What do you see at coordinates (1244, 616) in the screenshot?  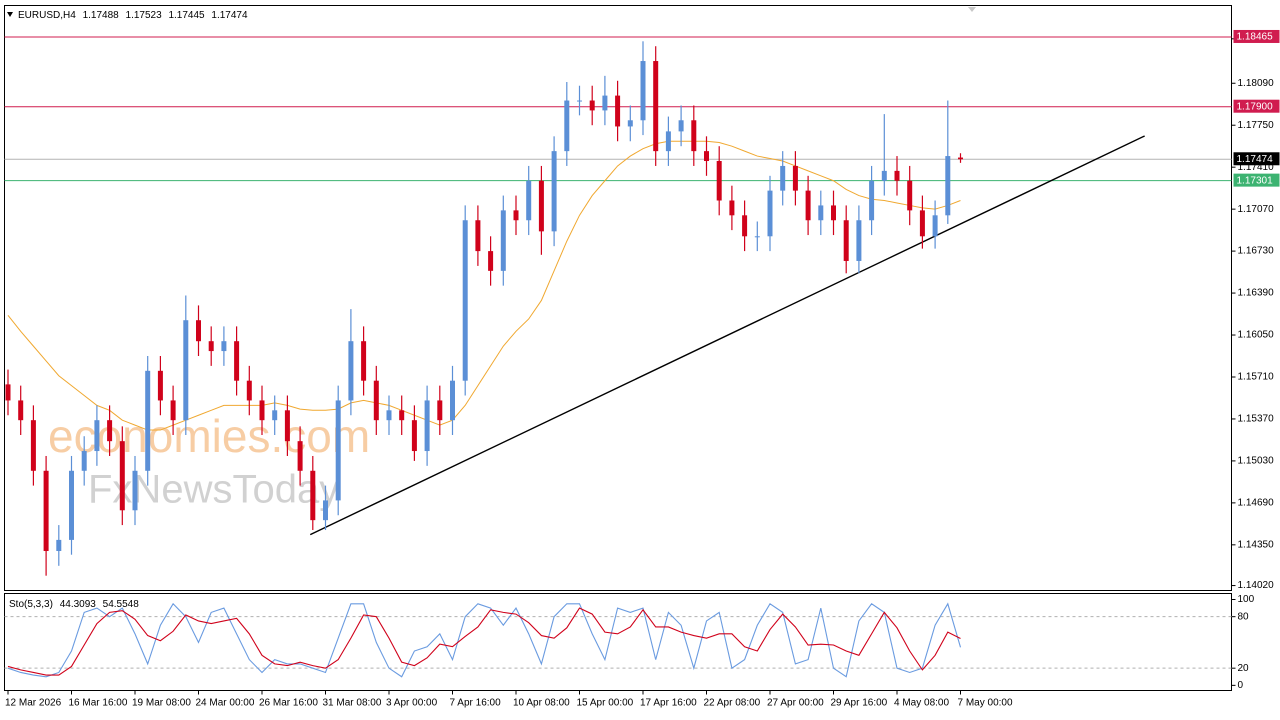 I see `y2-tick-label: 80` at bounding box center [1244, 616].